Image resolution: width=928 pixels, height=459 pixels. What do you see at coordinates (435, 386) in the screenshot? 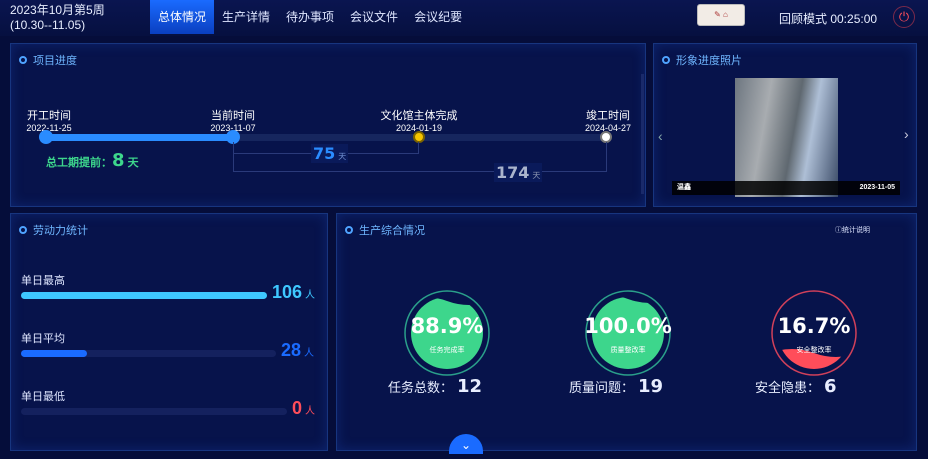
I see `stat-item: 任务总数： 12` at bounding box center [435, 386].